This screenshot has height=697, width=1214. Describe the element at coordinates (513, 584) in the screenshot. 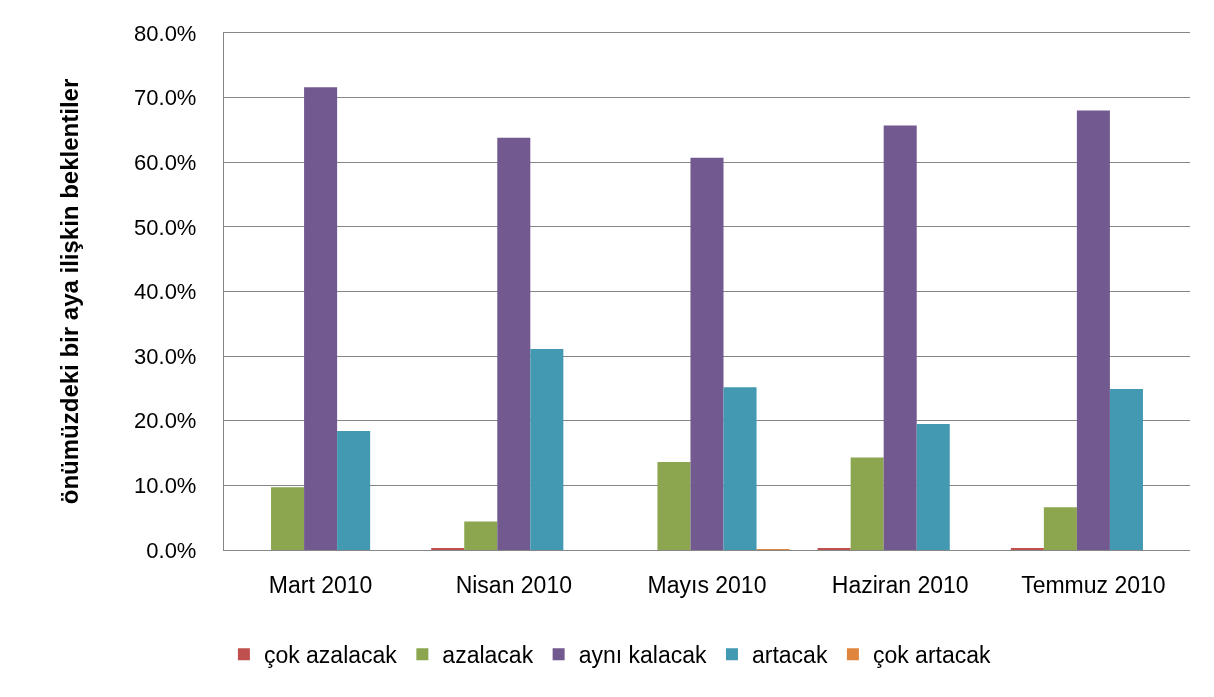

I see `x-tick-label: Nisan 2010` at that location.